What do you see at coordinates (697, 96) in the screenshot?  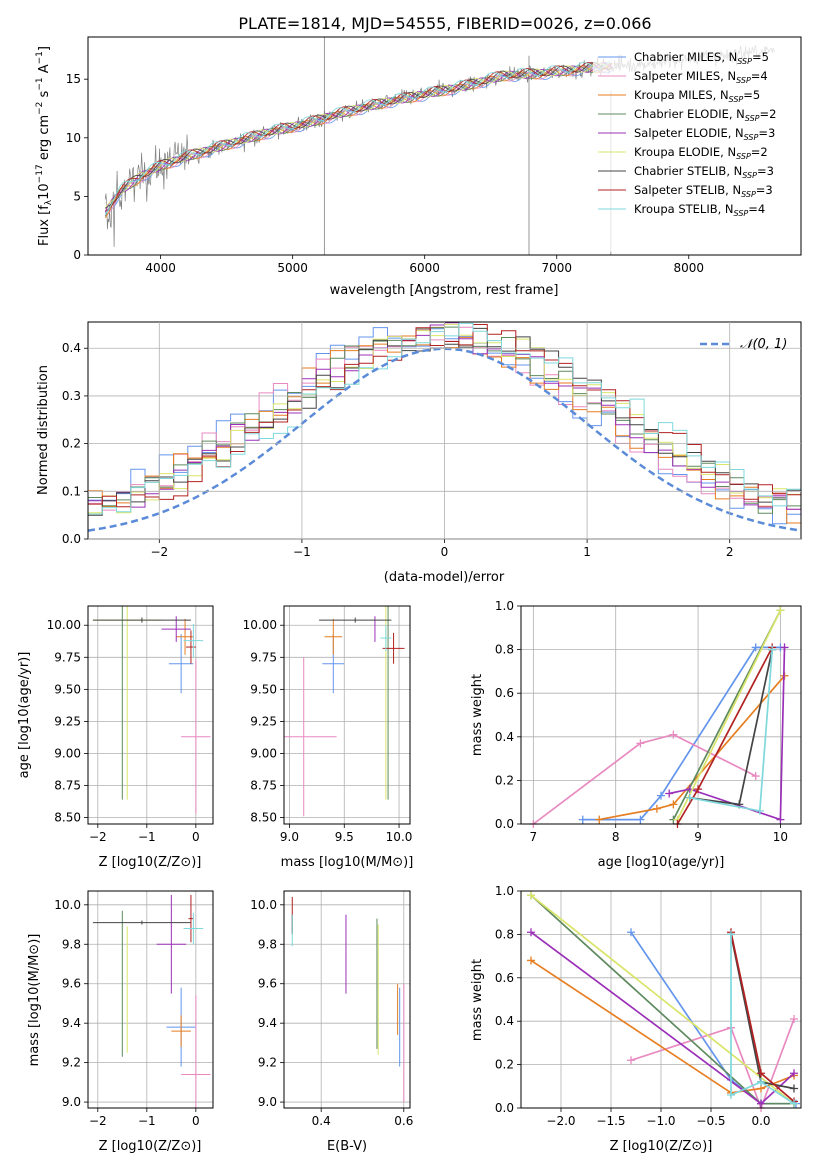 I see `legend-entry: Kroupa MILES, NSSP=5` at bounding box center [697, 96].